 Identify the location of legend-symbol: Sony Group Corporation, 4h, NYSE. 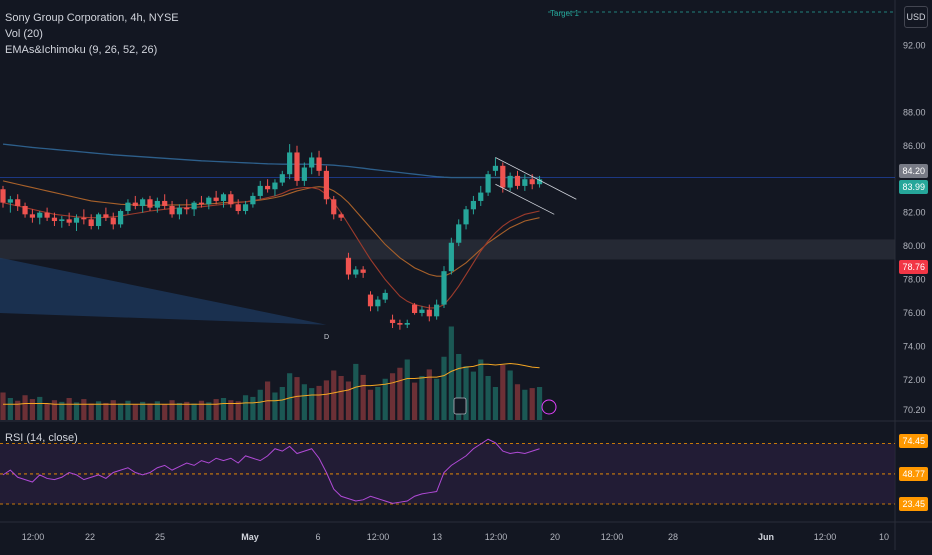
(92, 18).